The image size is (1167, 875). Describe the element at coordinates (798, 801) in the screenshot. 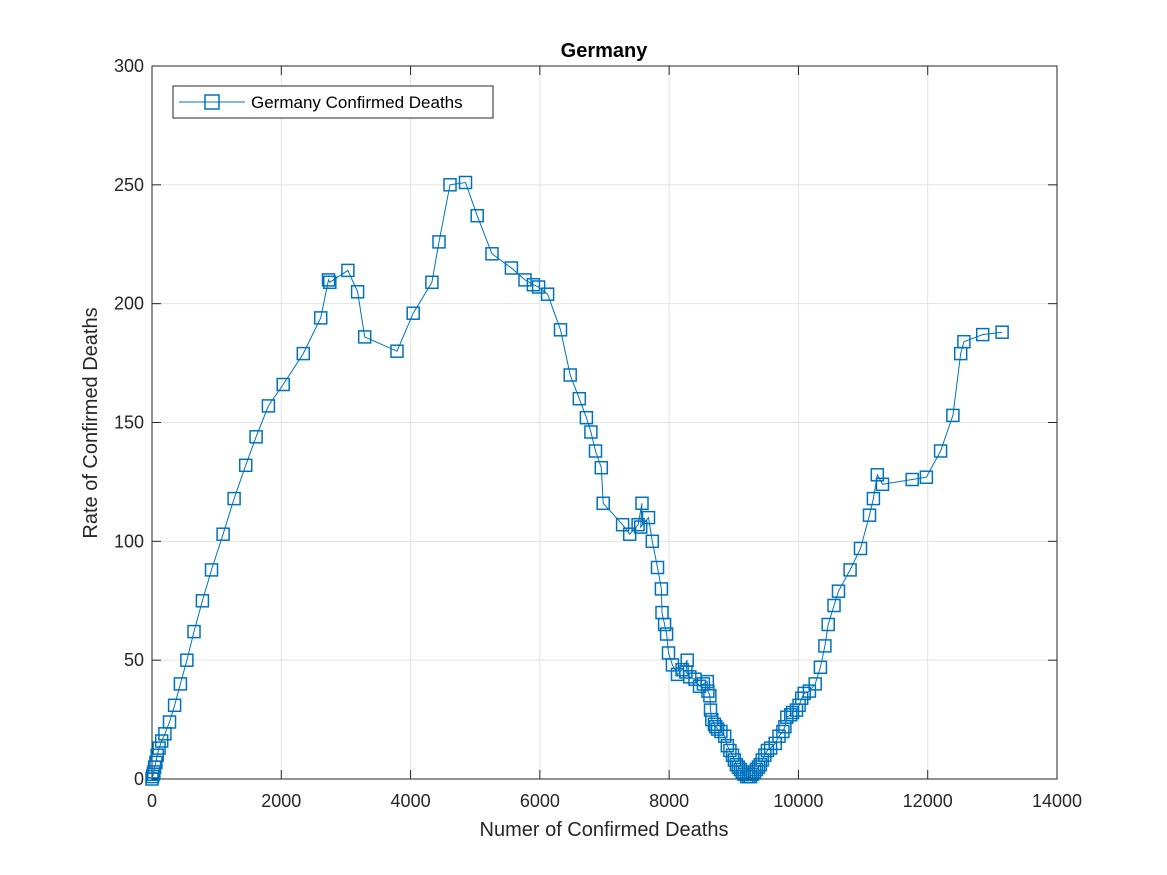

I see `x-tick-label: 10000` at that location.